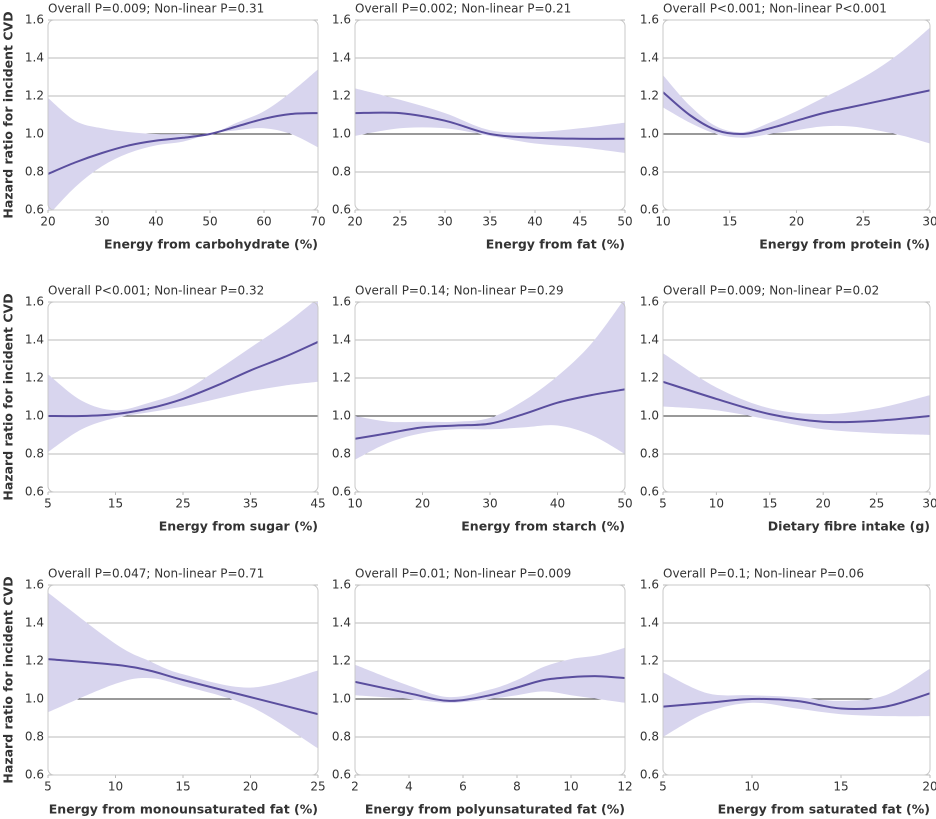 This screenshot has height=819, width=936. What do you see at coordinates (624, 787) in the screenshot?
I see `x-tick-label: 12` at bounding box center [624, 787].